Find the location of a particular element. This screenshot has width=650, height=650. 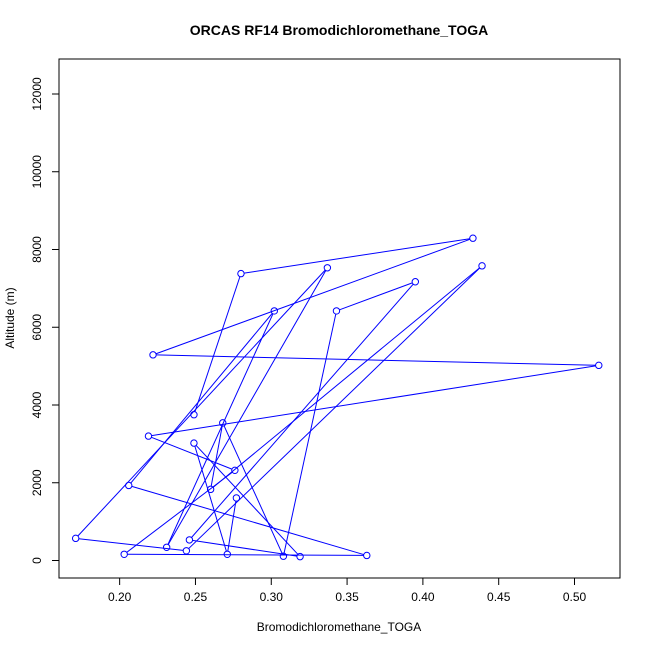

y-tick-label: 8000 is located at coordinates (37, 249).